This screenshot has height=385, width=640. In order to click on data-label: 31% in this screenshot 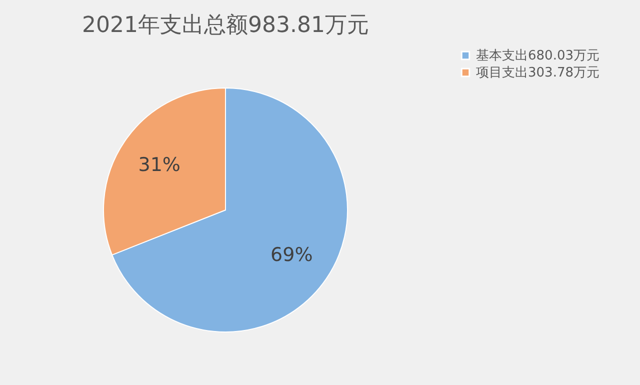, I will do `click(159, 165)`.